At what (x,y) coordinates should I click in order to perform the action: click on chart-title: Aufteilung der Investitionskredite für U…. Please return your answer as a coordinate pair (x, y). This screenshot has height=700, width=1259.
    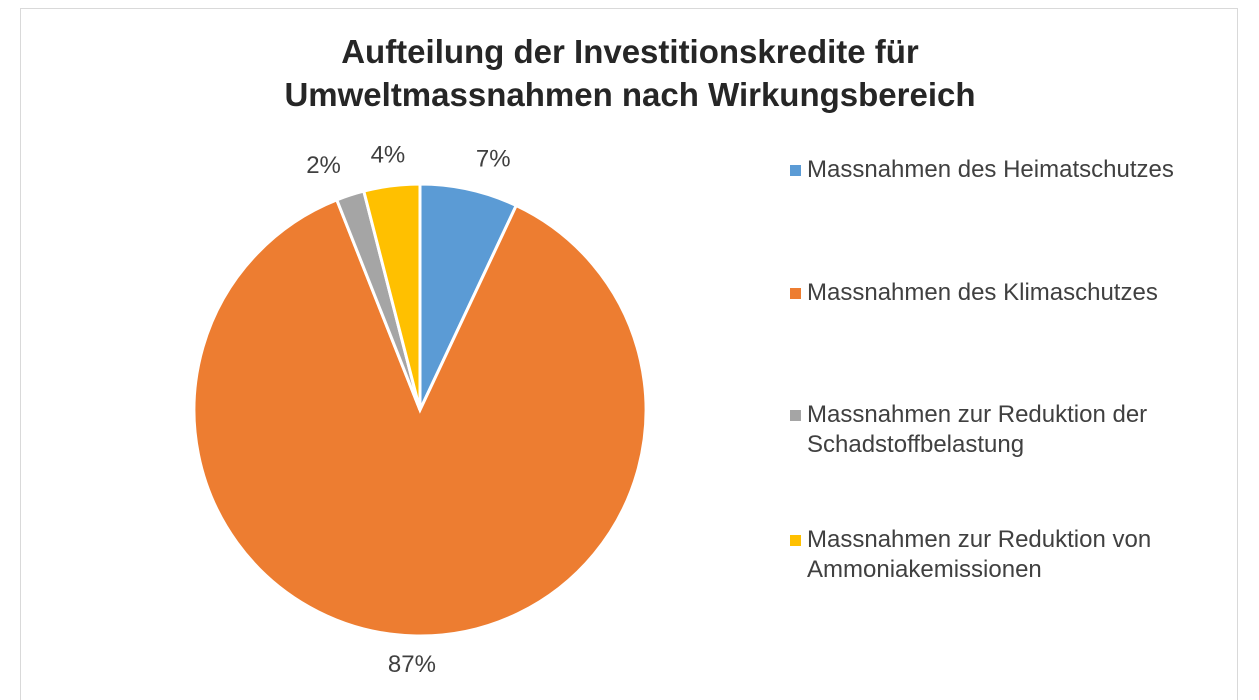
    Looking at the image, I should click on (630, 73).